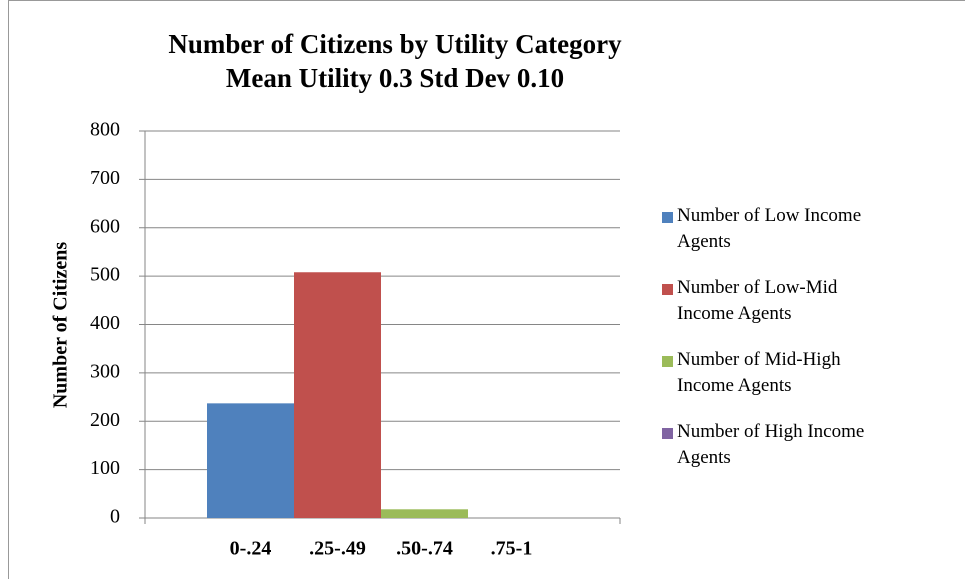 The image size is (965, 579). I want to click on legend-entry: Number of Low-Mid Income Agents, so click(757, 300).